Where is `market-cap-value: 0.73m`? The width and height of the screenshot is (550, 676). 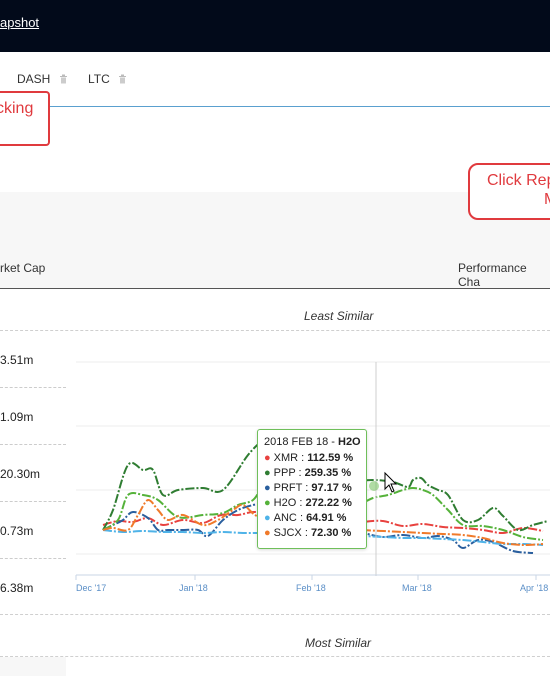 market-cap-value: 0.73m is located at coordinates (17, 531).